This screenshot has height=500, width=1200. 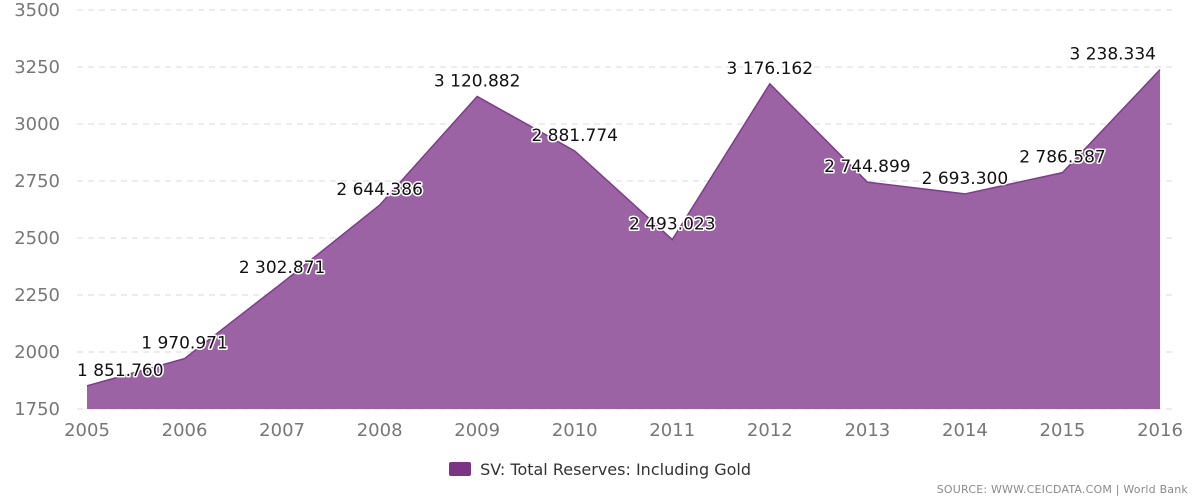 I want to click on data-label: 2 644.386, so click(x=379, y=190).